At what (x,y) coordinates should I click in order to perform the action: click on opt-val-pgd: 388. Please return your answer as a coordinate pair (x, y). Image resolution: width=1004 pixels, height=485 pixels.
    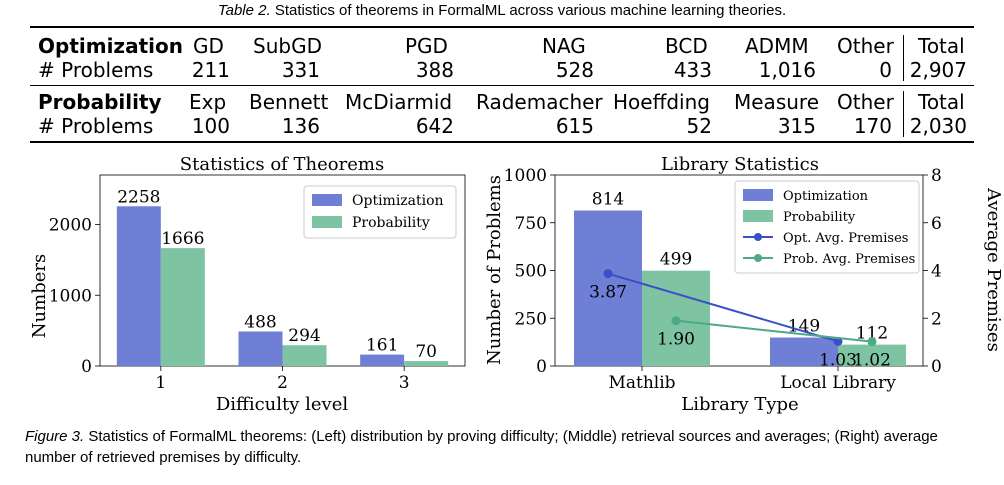
    Looking at the image, I should click on (434, 70).